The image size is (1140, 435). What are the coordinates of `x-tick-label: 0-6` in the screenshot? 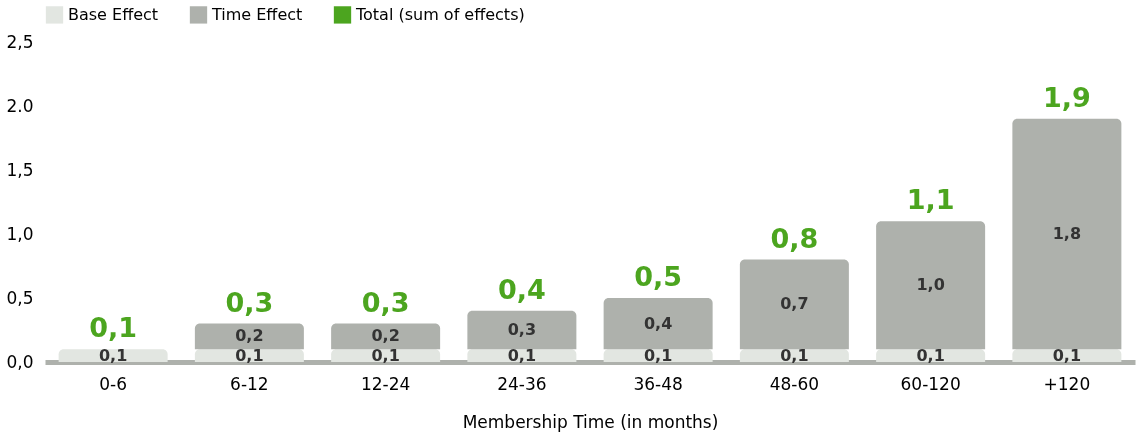 It's located at (113, 383).